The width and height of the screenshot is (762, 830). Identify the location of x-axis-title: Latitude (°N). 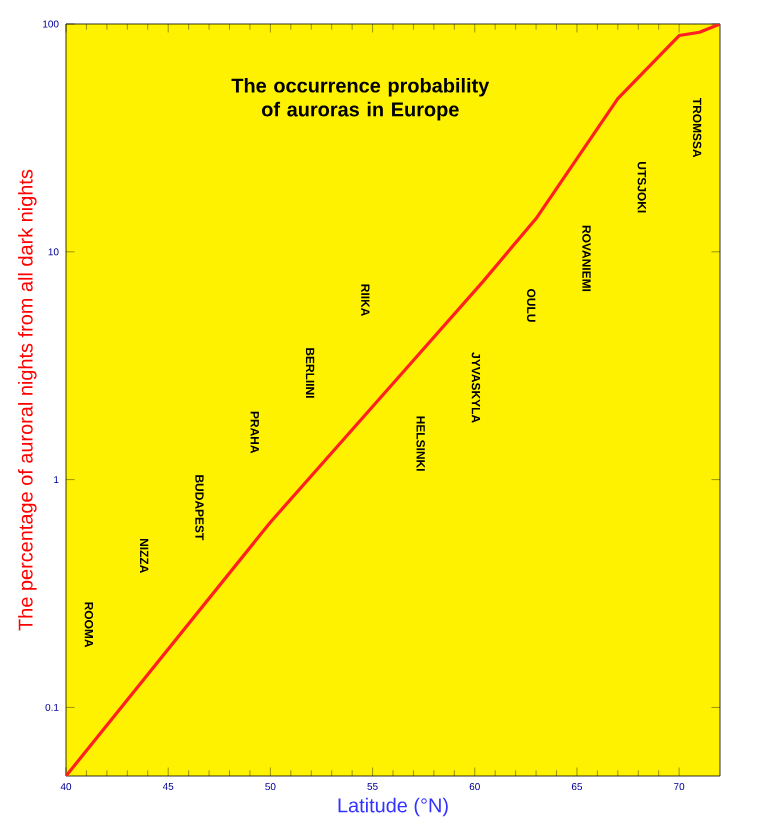
(393, 807).